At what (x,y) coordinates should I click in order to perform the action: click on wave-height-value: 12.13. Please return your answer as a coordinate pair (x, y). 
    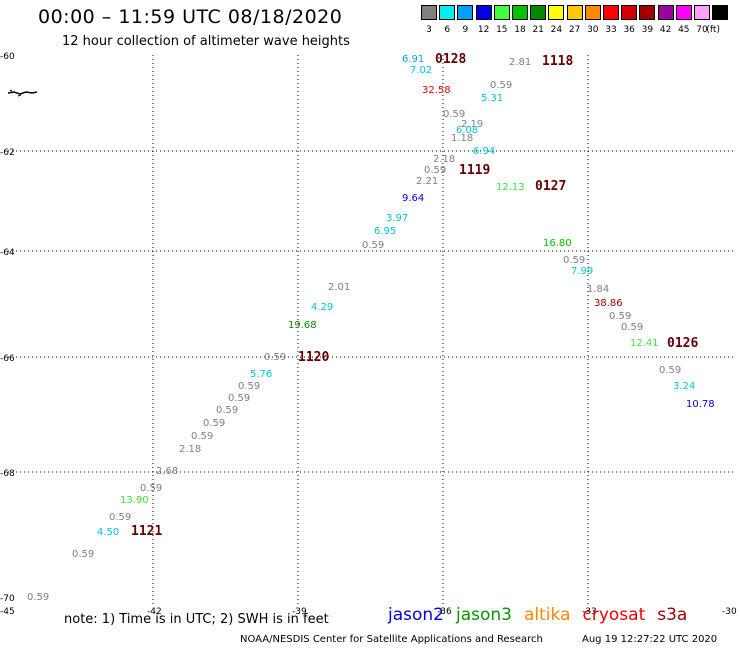
    Looking at the image, I should click on (510, 187).